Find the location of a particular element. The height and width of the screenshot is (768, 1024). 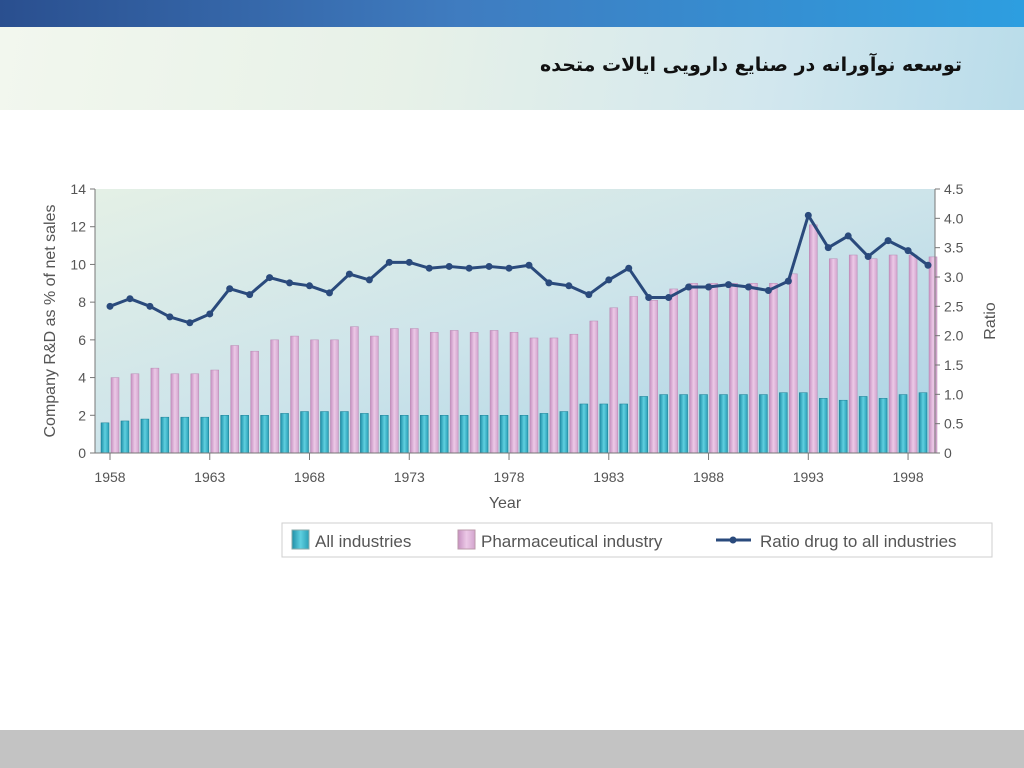

ratio-point-1987 is located at coordinates (689, 287).